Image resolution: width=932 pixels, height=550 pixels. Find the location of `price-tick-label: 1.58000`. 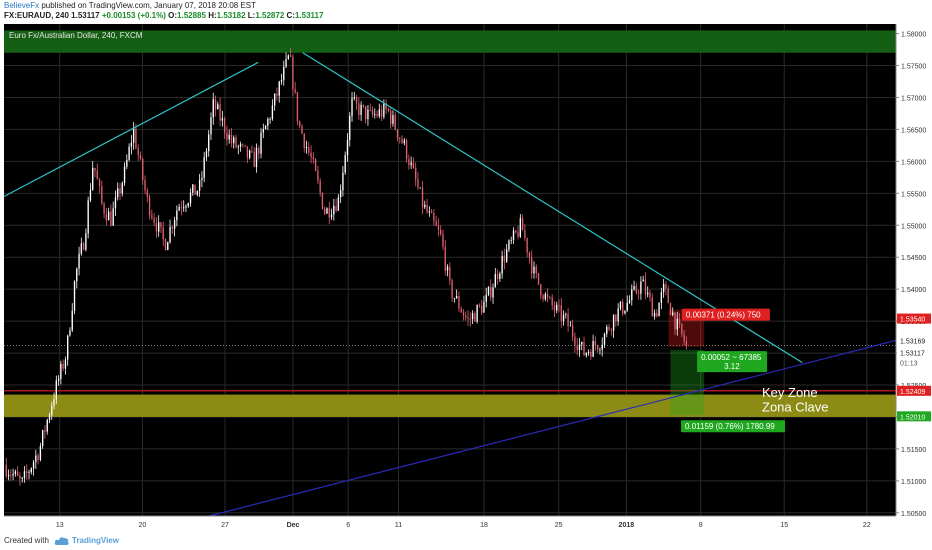

price-tick-label: 1.58000 is located at coordinates (913, 35).